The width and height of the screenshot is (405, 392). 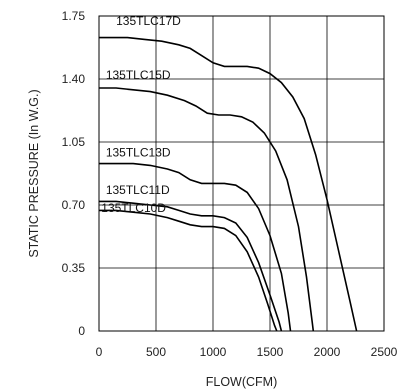 I want to click on y-tick-label: 0.70, so click(x=74, y=205).